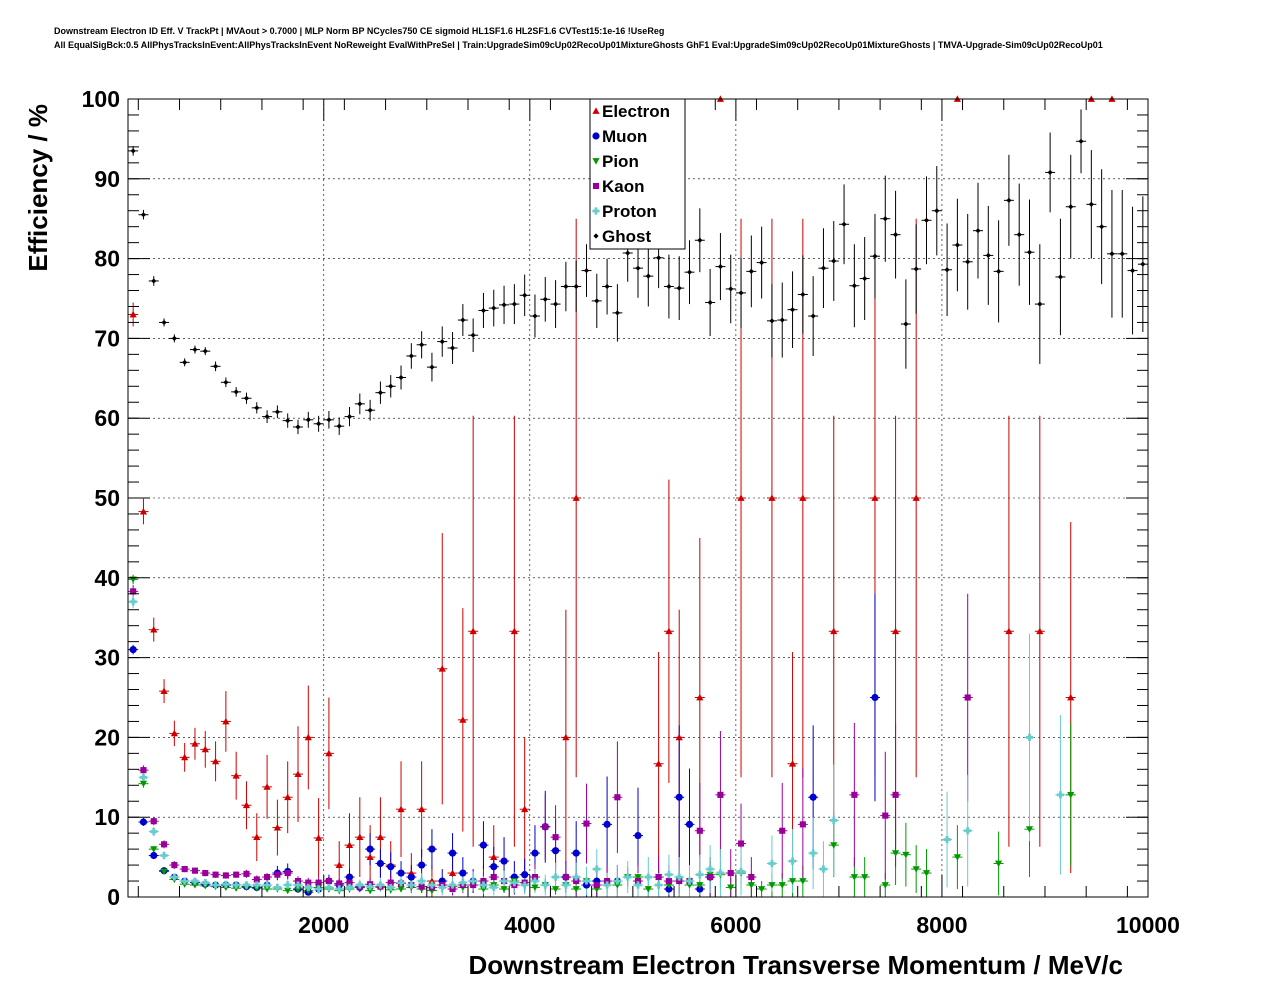 The image size is (1276, 996). I want to click on legend-label-kaon: Kaon, so click(623, 186).